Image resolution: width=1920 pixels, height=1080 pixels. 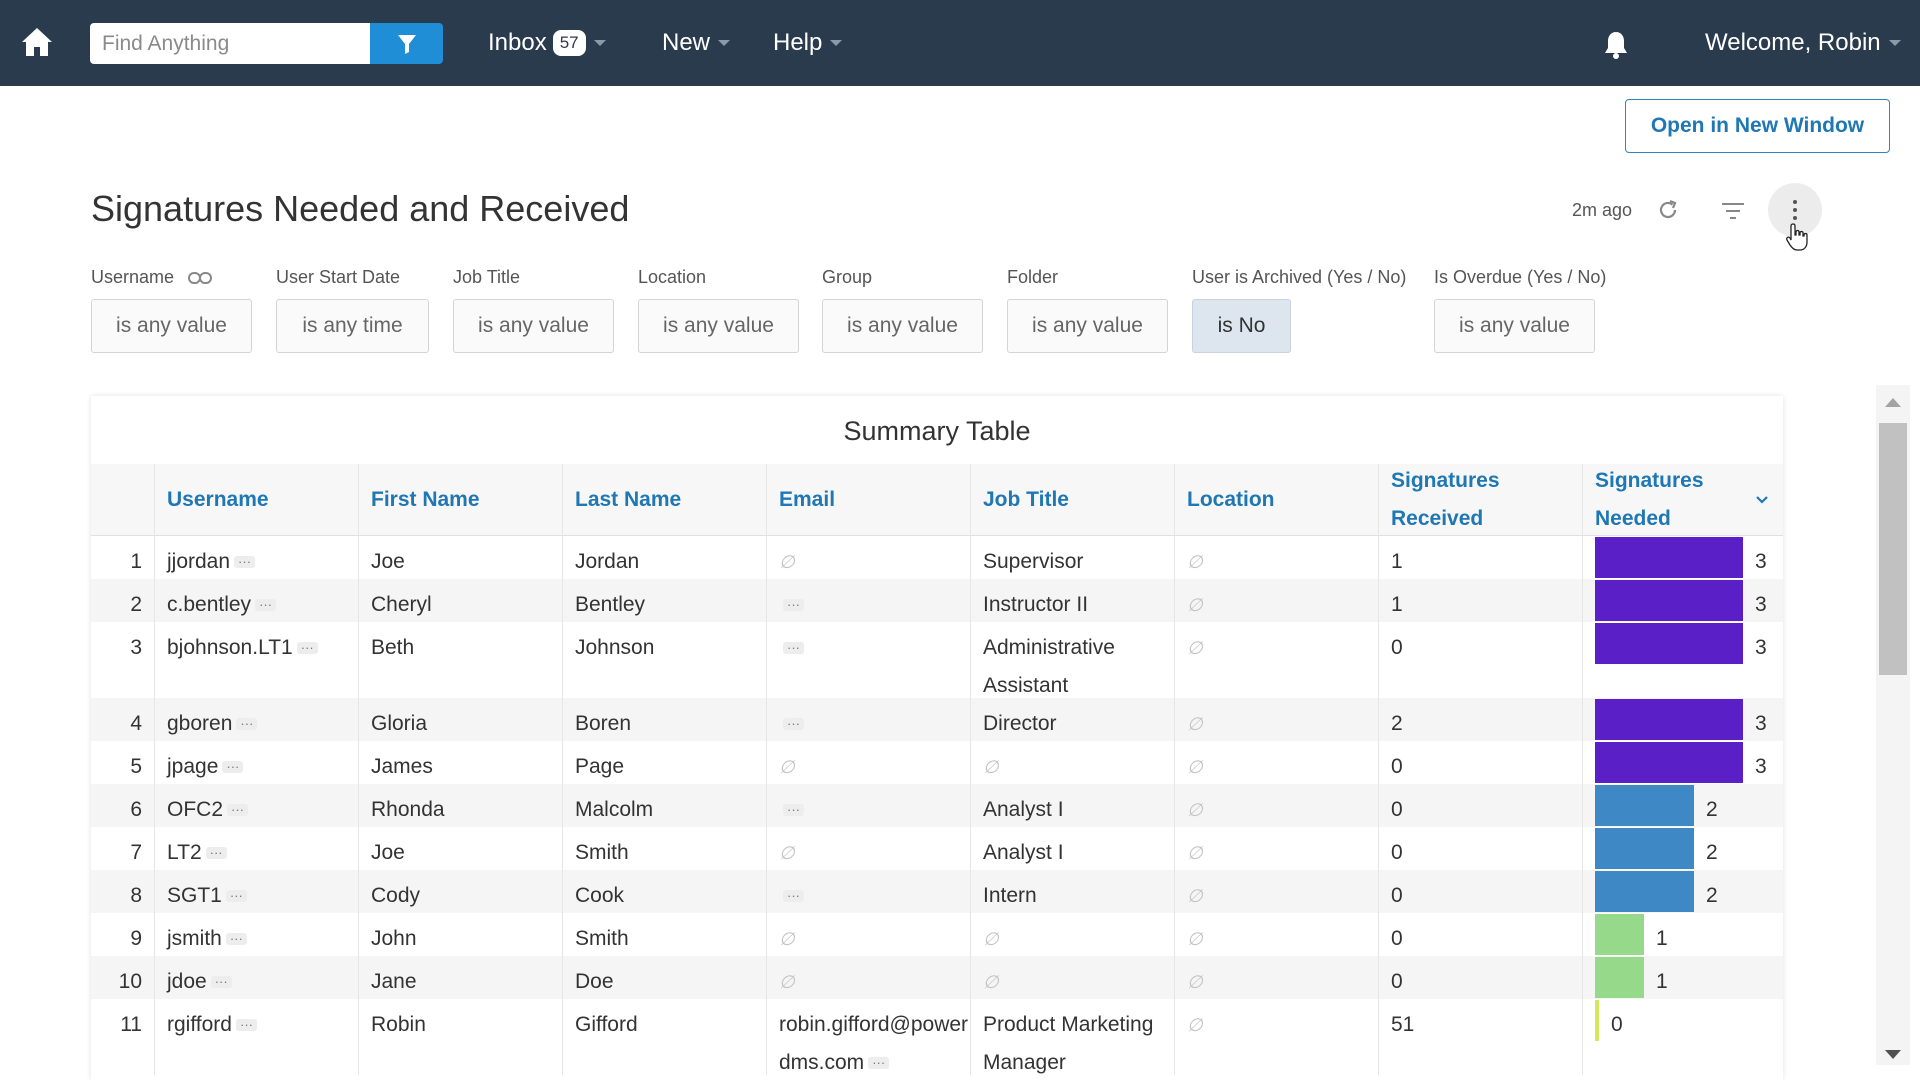 I want to click on cell-username: jpage ···, so click(x=256, y=762).